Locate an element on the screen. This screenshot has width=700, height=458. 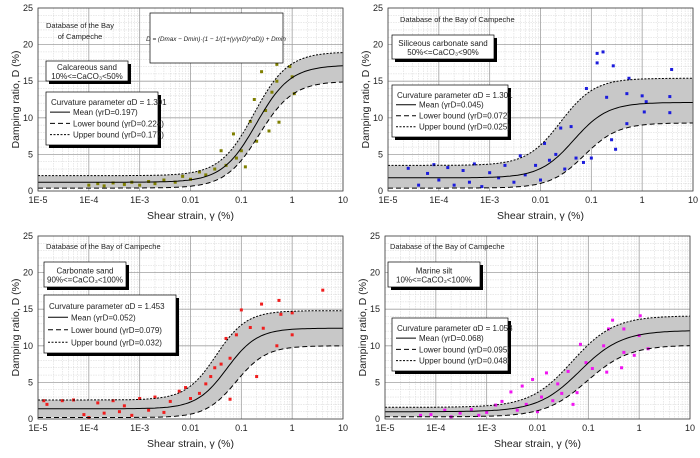
y-tick-label: 0 is located at coordinates (30, 191).